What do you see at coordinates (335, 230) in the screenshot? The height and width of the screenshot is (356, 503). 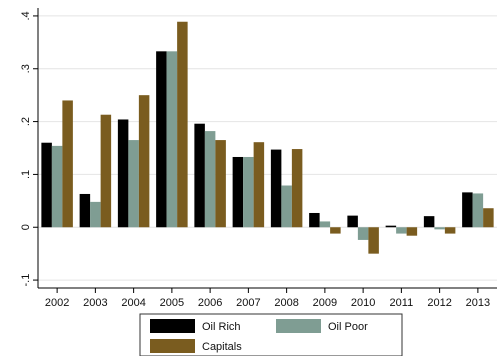 I see `bar-capitals-2009` at bounding box center [335, 230].